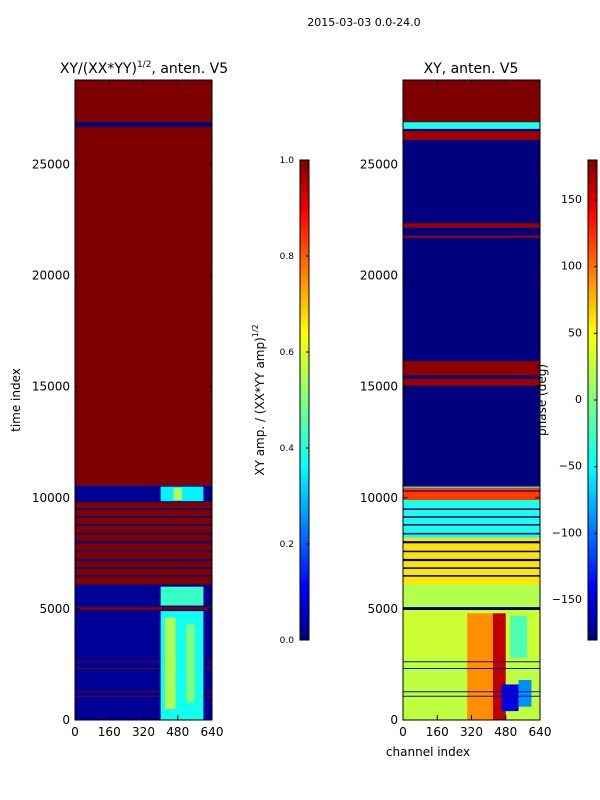  Describe the element at coordinates (471, 732) in the screenshot. I see `right-x-tick-label: 320` at that location.